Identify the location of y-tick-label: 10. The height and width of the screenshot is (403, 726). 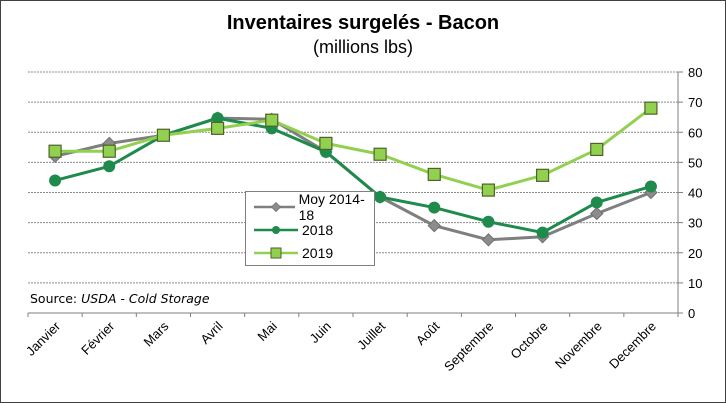
(695, 283).